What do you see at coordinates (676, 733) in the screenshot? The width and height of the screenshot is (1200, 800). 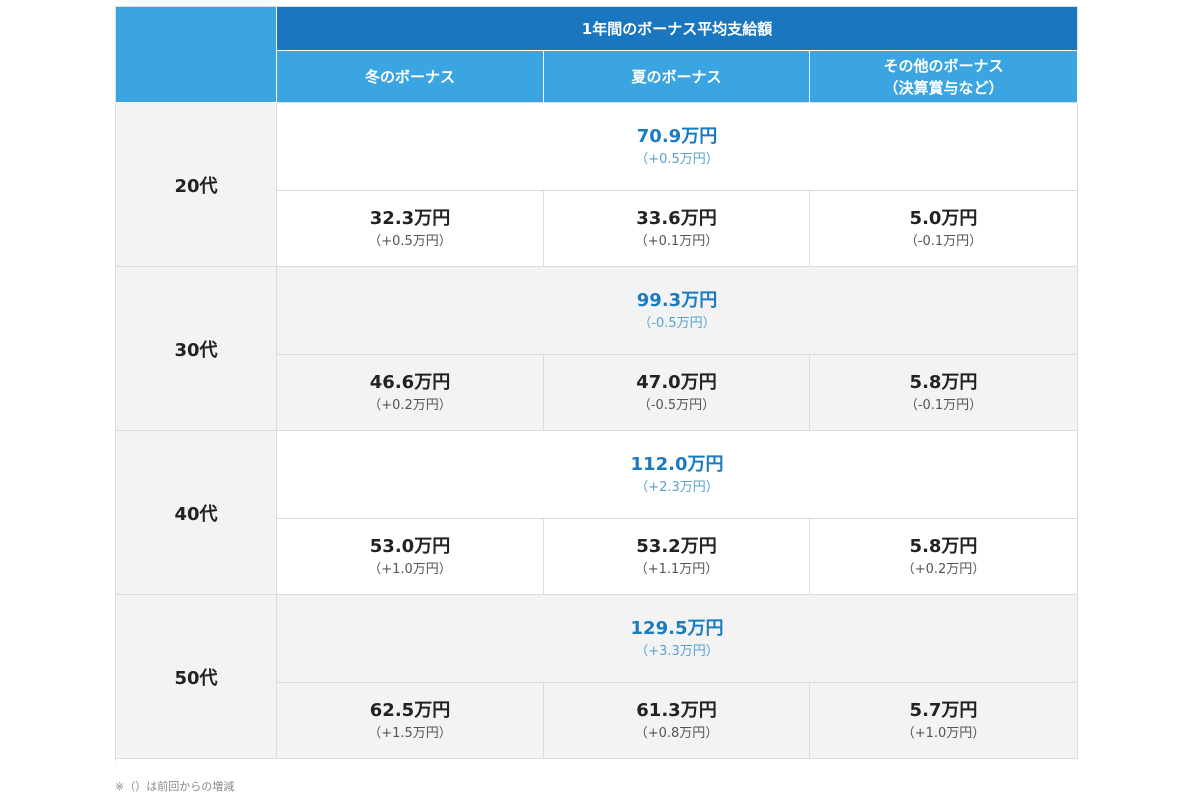 I see `summer-change: （+0.8万円）` at bounding box center [676, 733].